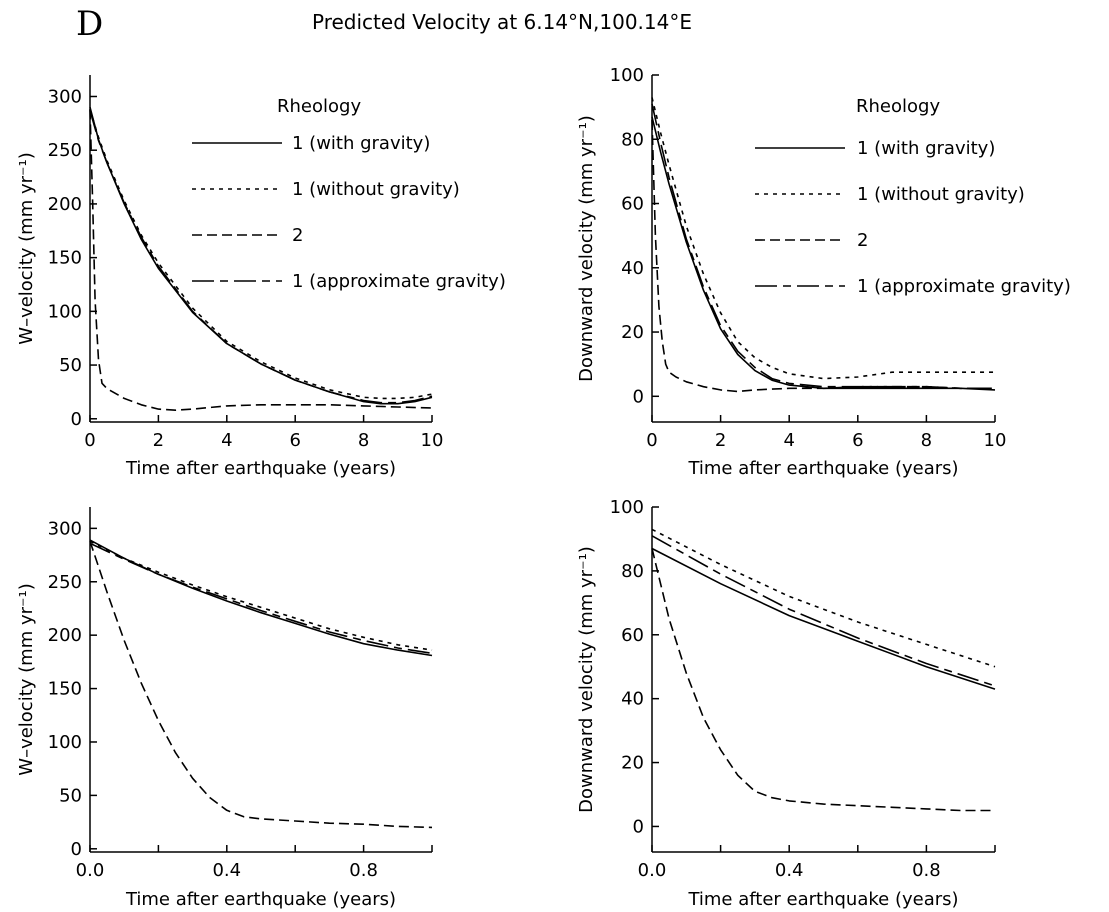 Image resolution: width=1109 pixels, height=912 pixels. Describe the element at coordinates (226, 440) in the screenshot. I see `chart1-x-tick-label: 4` at that location.